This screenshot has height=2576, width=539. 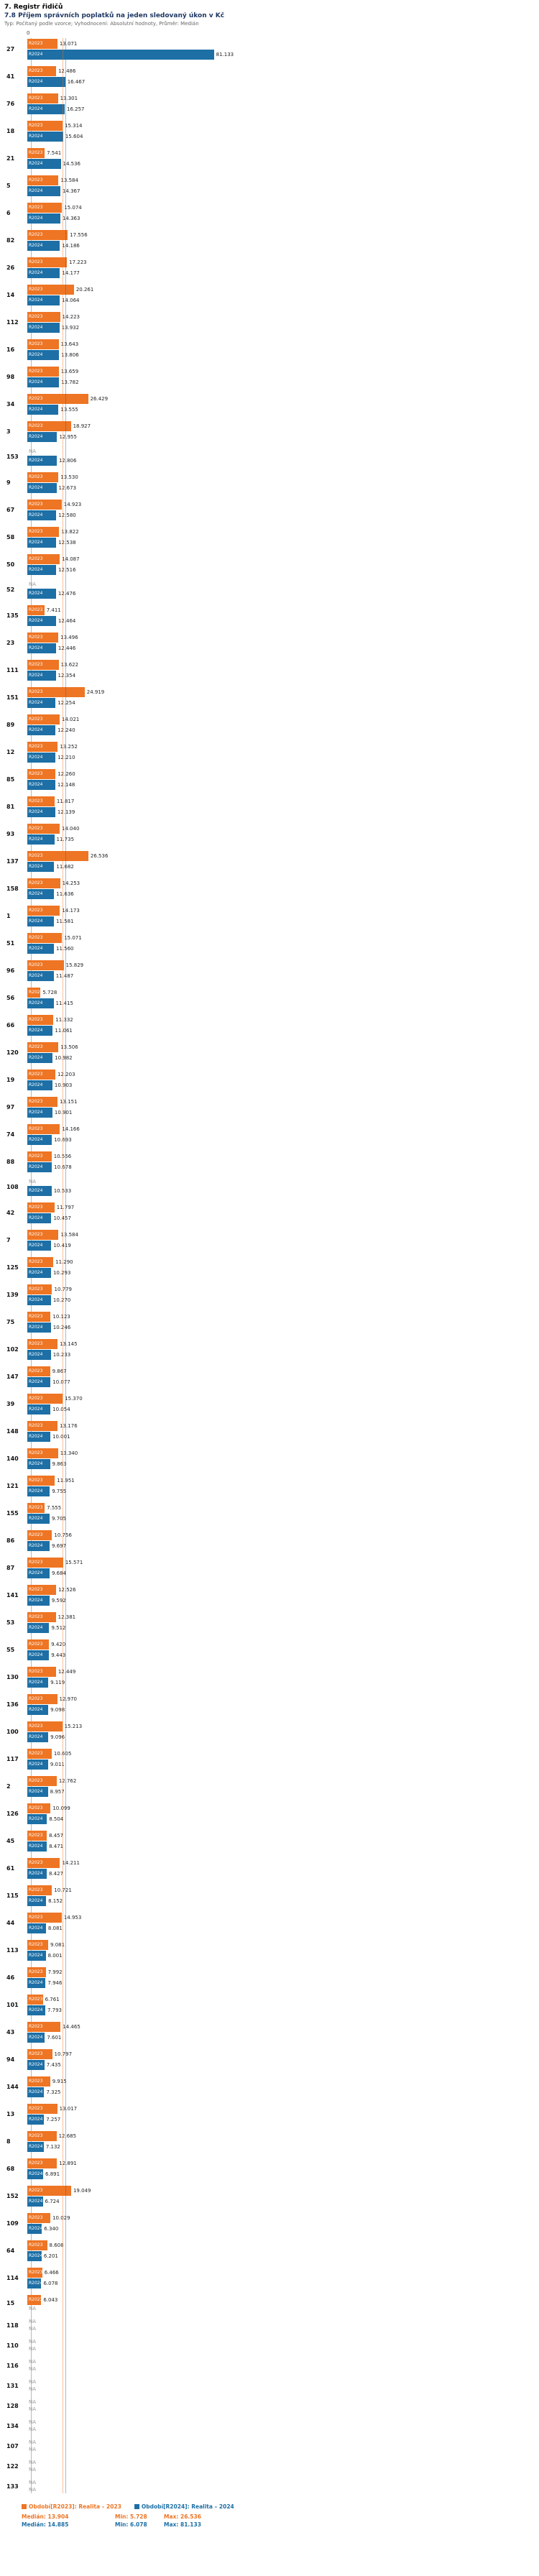 What do you see at coordinates (72, 163) in the screenshot?
I see `bar-value-label: 14.536` at bounding box center [72, 163].